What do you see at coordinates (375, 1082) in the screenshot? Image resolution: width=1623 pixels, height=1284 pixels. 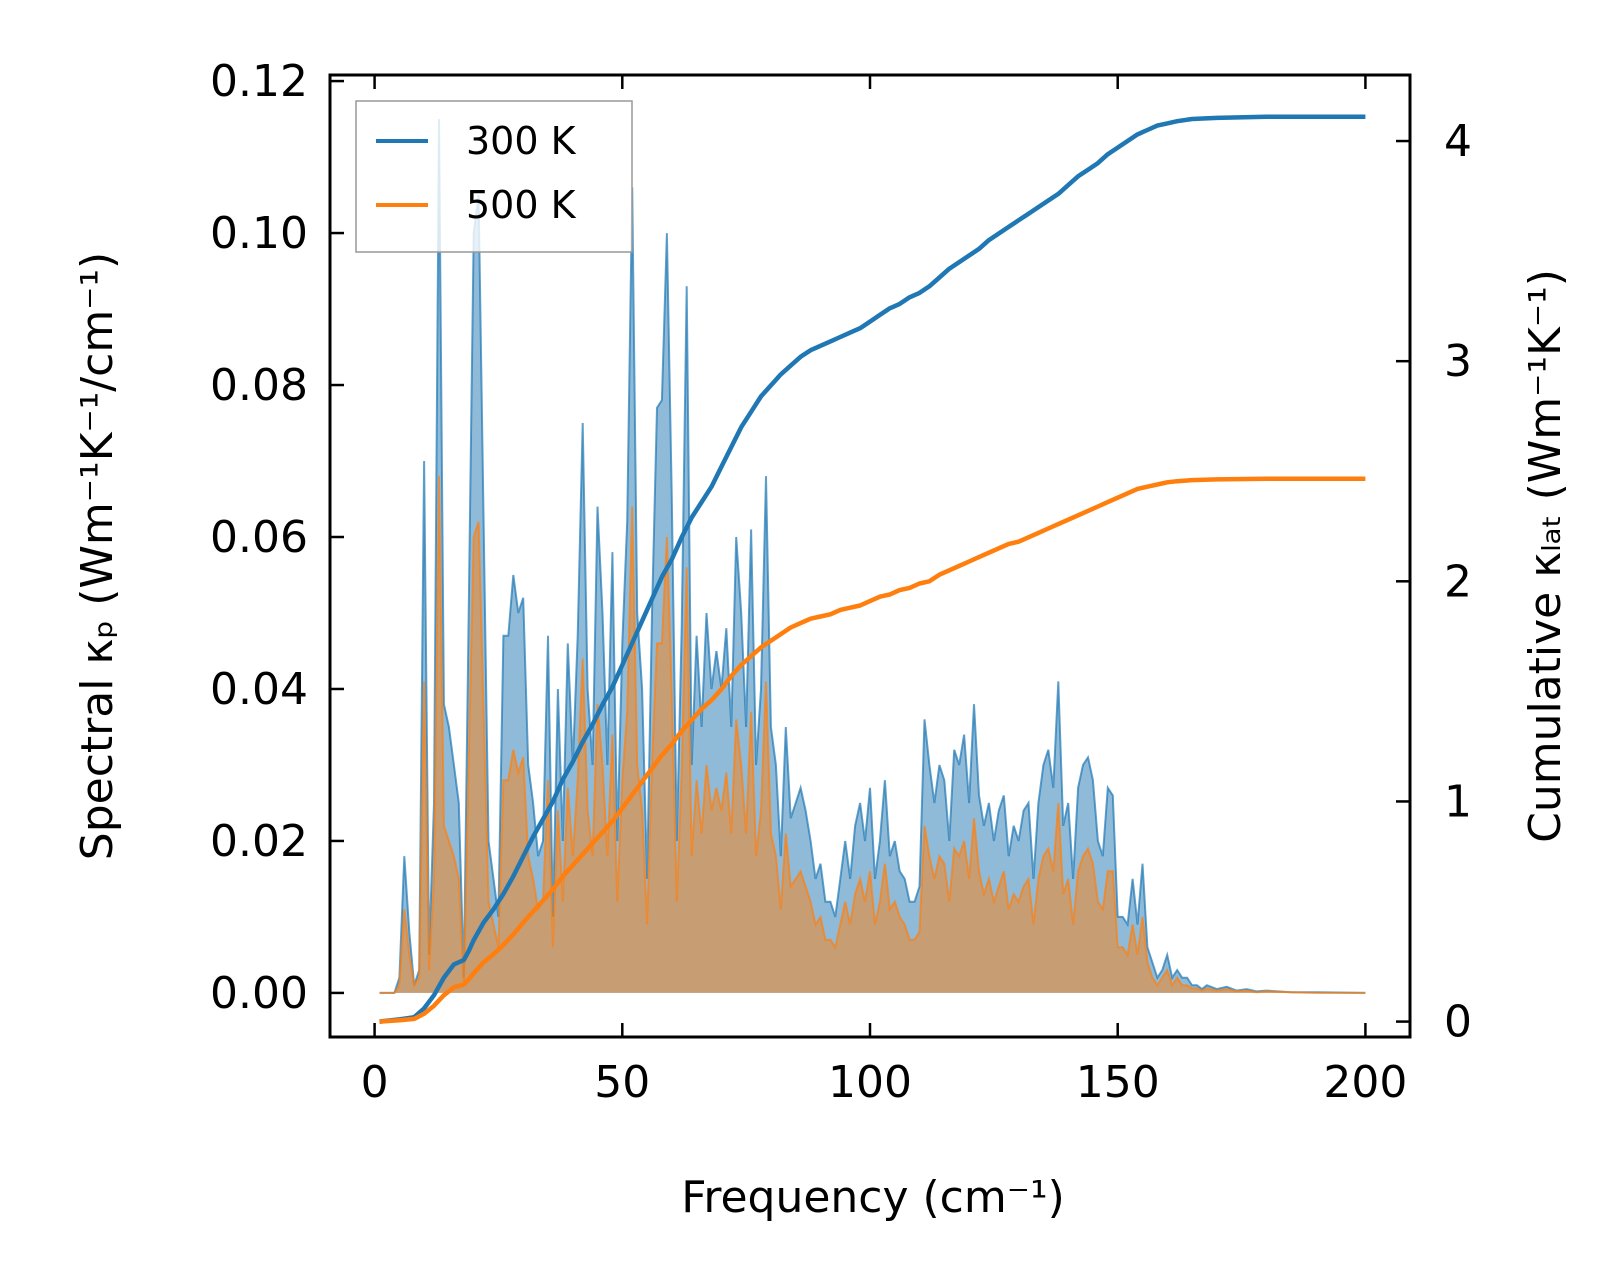 I see `x-tick-label: 0` at bounding box center [375, 1082].